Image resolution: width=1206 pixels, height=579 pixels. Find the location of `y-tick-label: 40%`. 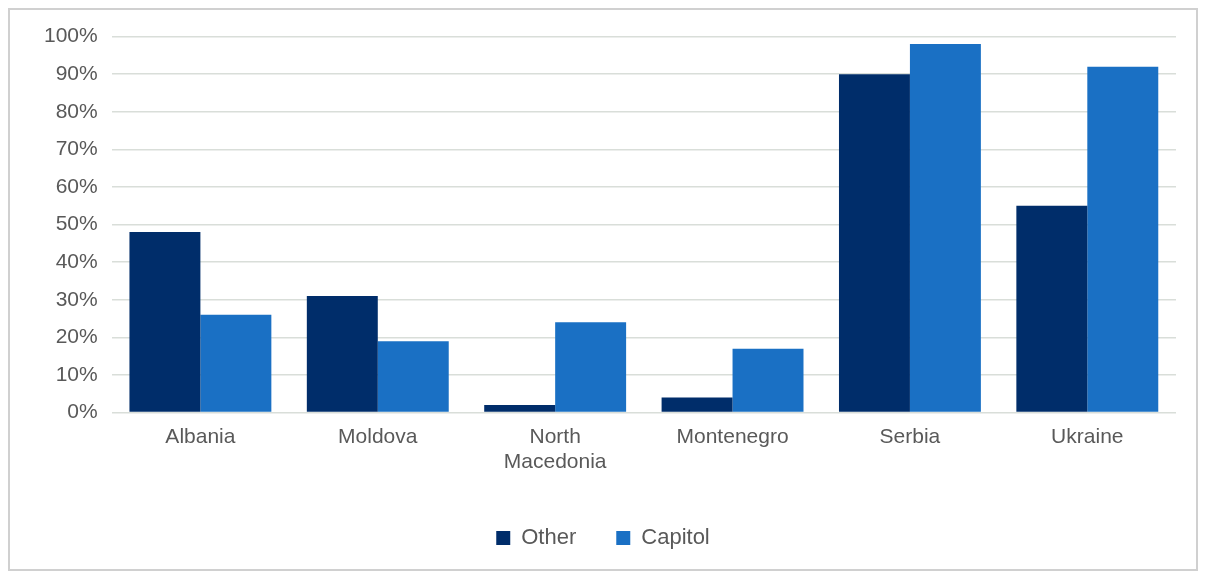

y-tick-label: 40% is located at coordinates (76, 260).